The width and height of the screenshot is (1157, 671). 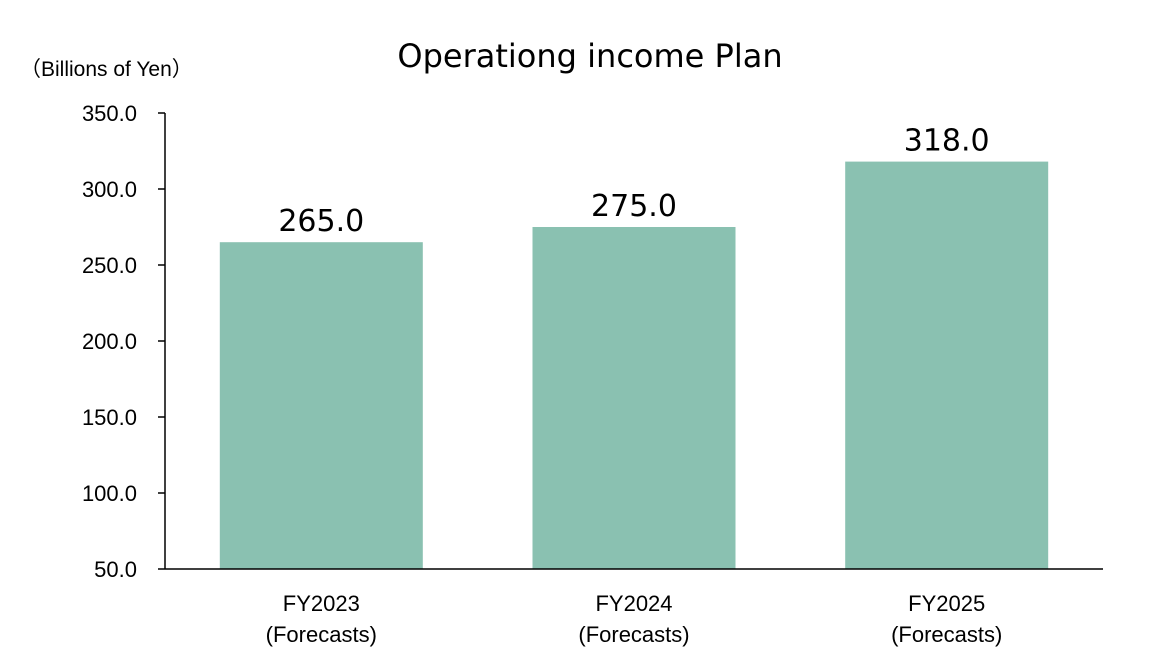 What do you see at coordinates (947, 141) in the screenshot?
I see `data-label-fy2025: 318.0` at bounding box center [947, 141].